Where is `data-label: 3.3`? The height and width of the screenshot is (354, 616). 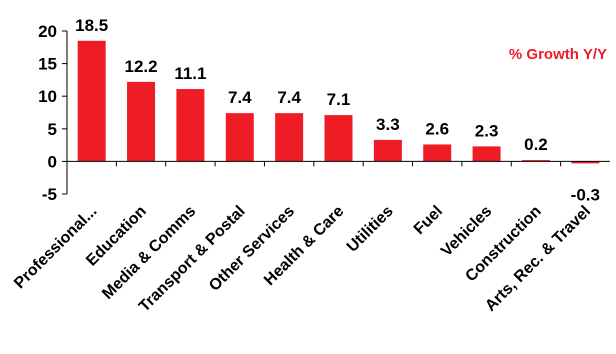 data-label: 3.3 is located at coordinates (388, 124).